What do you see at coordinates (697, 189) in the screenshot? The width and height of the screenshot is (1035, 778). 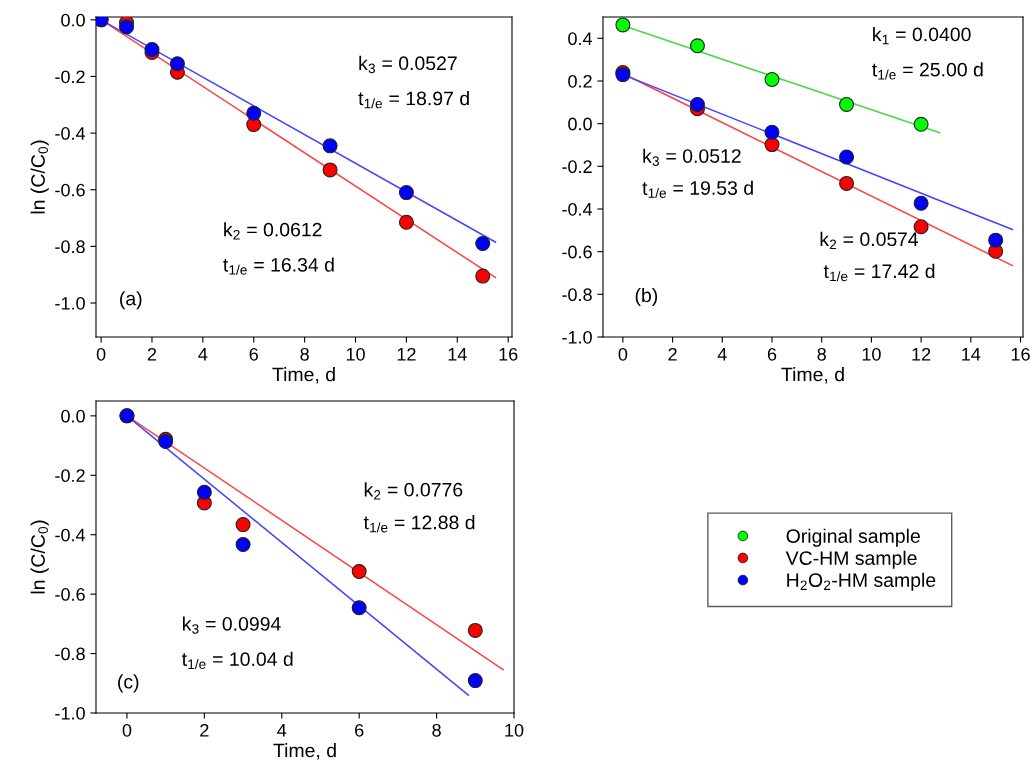 I see `annotation: t$_{1/e}$ = 19.53 d` at bounding box center [697, 189].